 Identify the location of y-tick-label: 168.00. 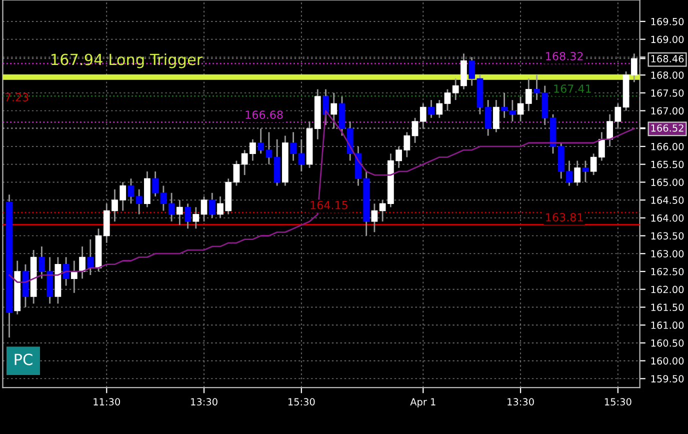
(667, 75).